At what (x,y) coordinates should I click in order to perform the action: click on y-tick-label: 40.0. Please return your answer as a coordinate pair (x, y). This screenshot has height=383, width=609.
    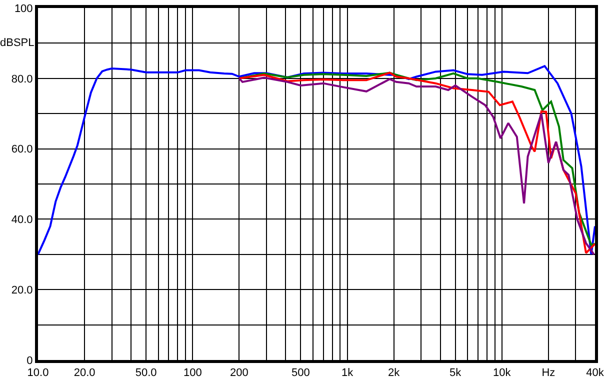
    Looking at the image, I should click on (22, 220).